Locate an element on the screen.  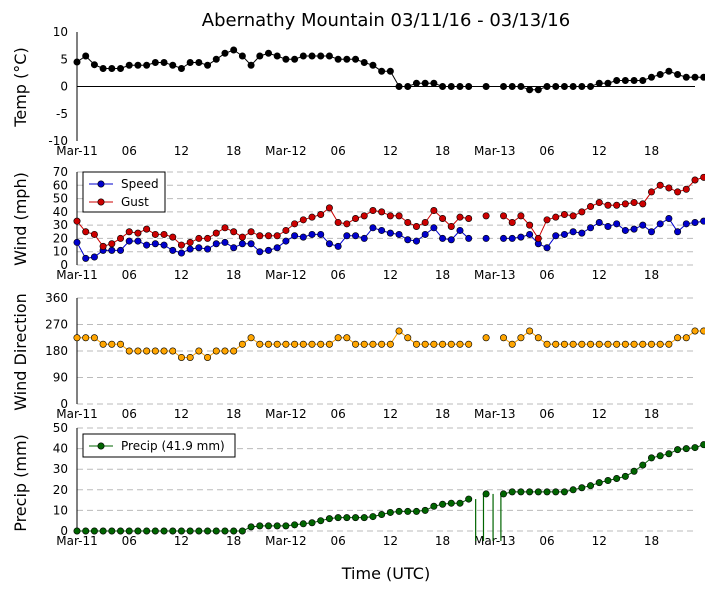
y-tick-label: 60 is located at coordinates (60, 185).